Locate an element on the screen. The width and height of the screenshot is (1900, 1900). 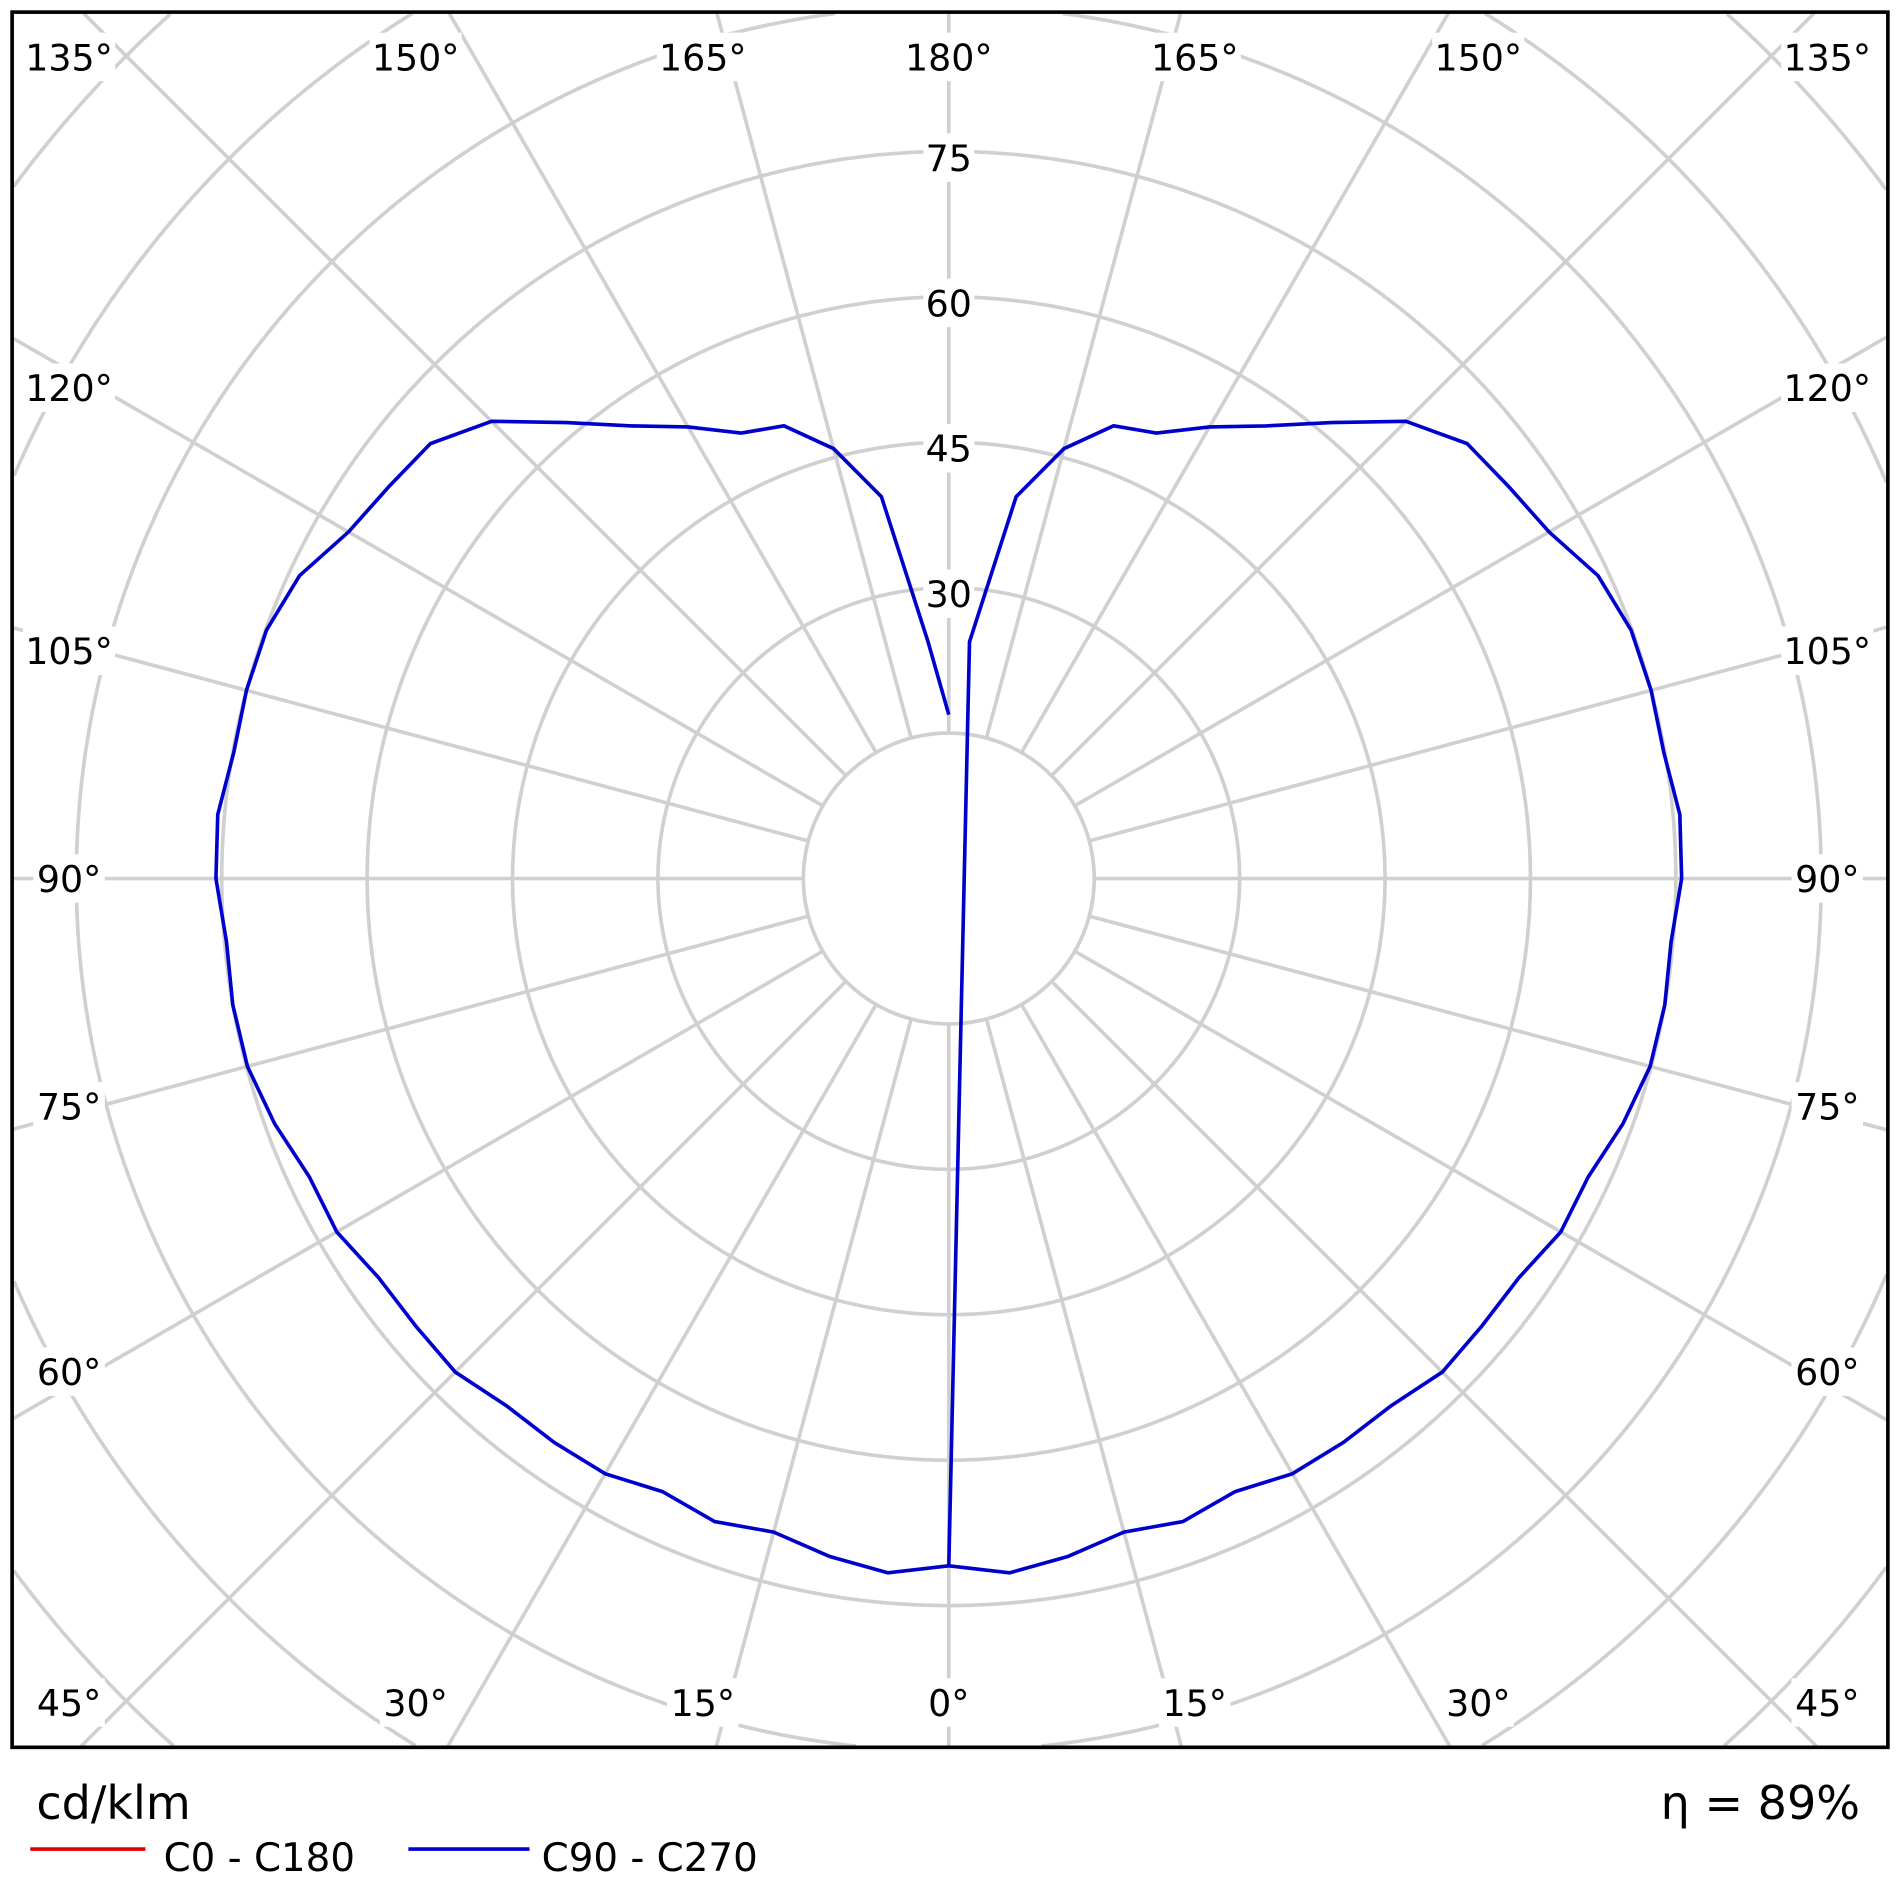
angle-label-left: 90° is located at coordinates (69, 879).